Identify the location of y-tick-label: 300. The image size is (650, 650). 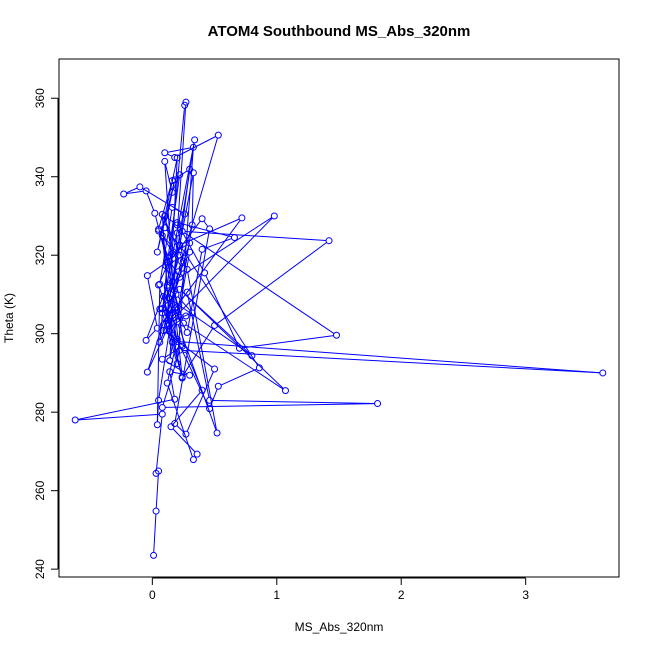
(40, 333).